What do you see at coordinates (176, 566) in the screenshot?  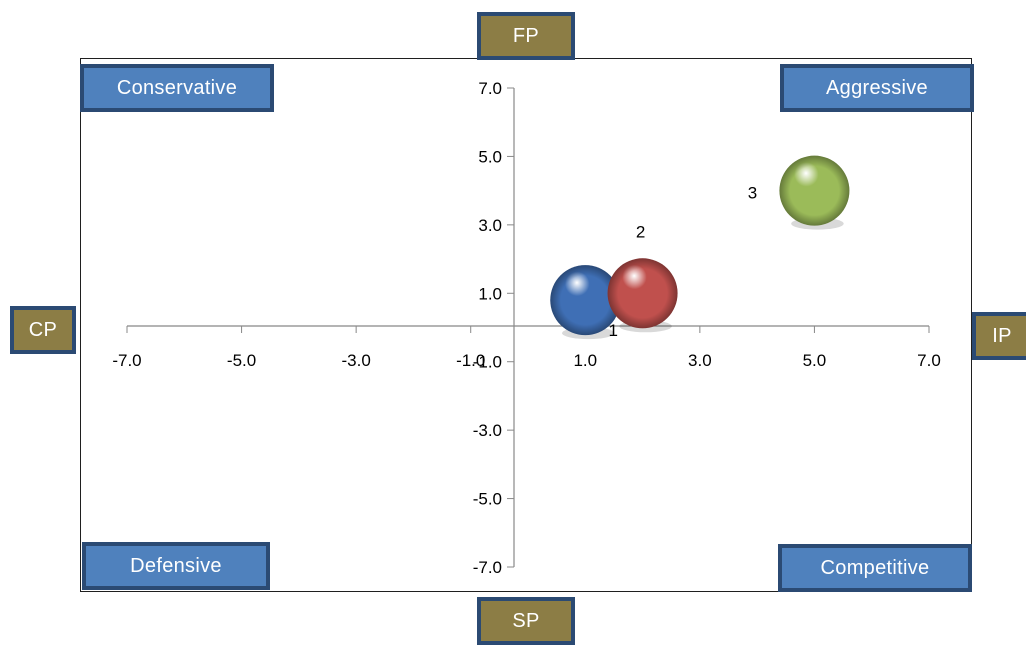 I see `quadrant-label-defensive: Defensive` at bounding box center [176, 566].